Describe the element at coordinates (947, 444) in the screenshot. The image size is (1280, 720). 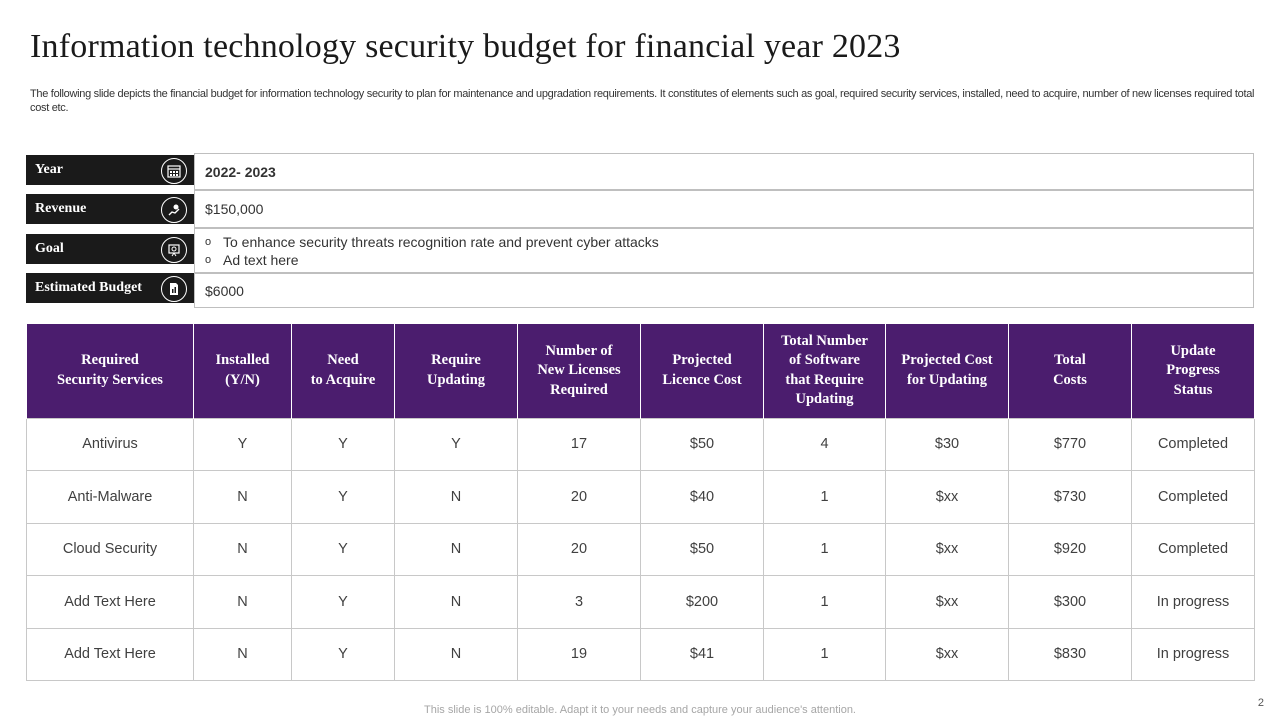
I see `table-cell: $30` at that location.